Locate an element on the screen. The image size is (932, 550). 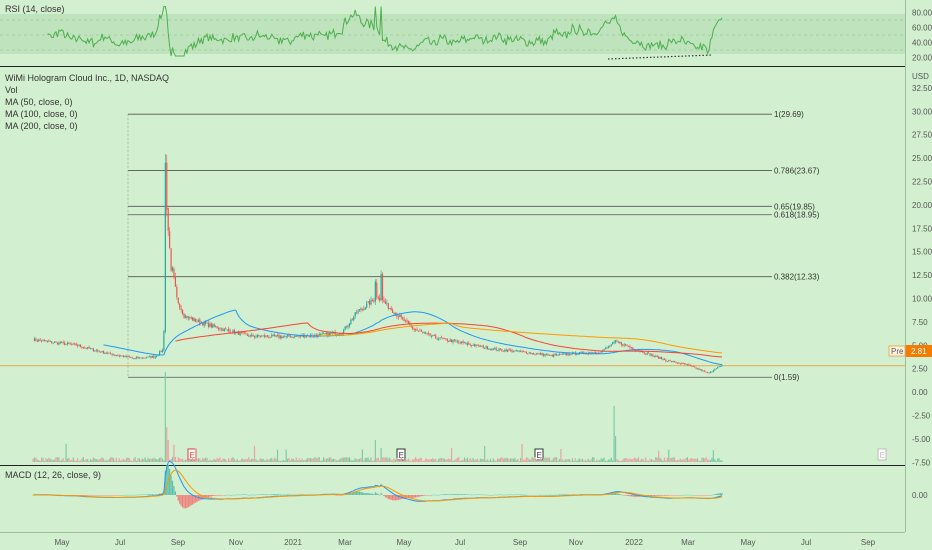
indicator-ma200: MA (200, close, 0) is located at coordinates (41, 126).